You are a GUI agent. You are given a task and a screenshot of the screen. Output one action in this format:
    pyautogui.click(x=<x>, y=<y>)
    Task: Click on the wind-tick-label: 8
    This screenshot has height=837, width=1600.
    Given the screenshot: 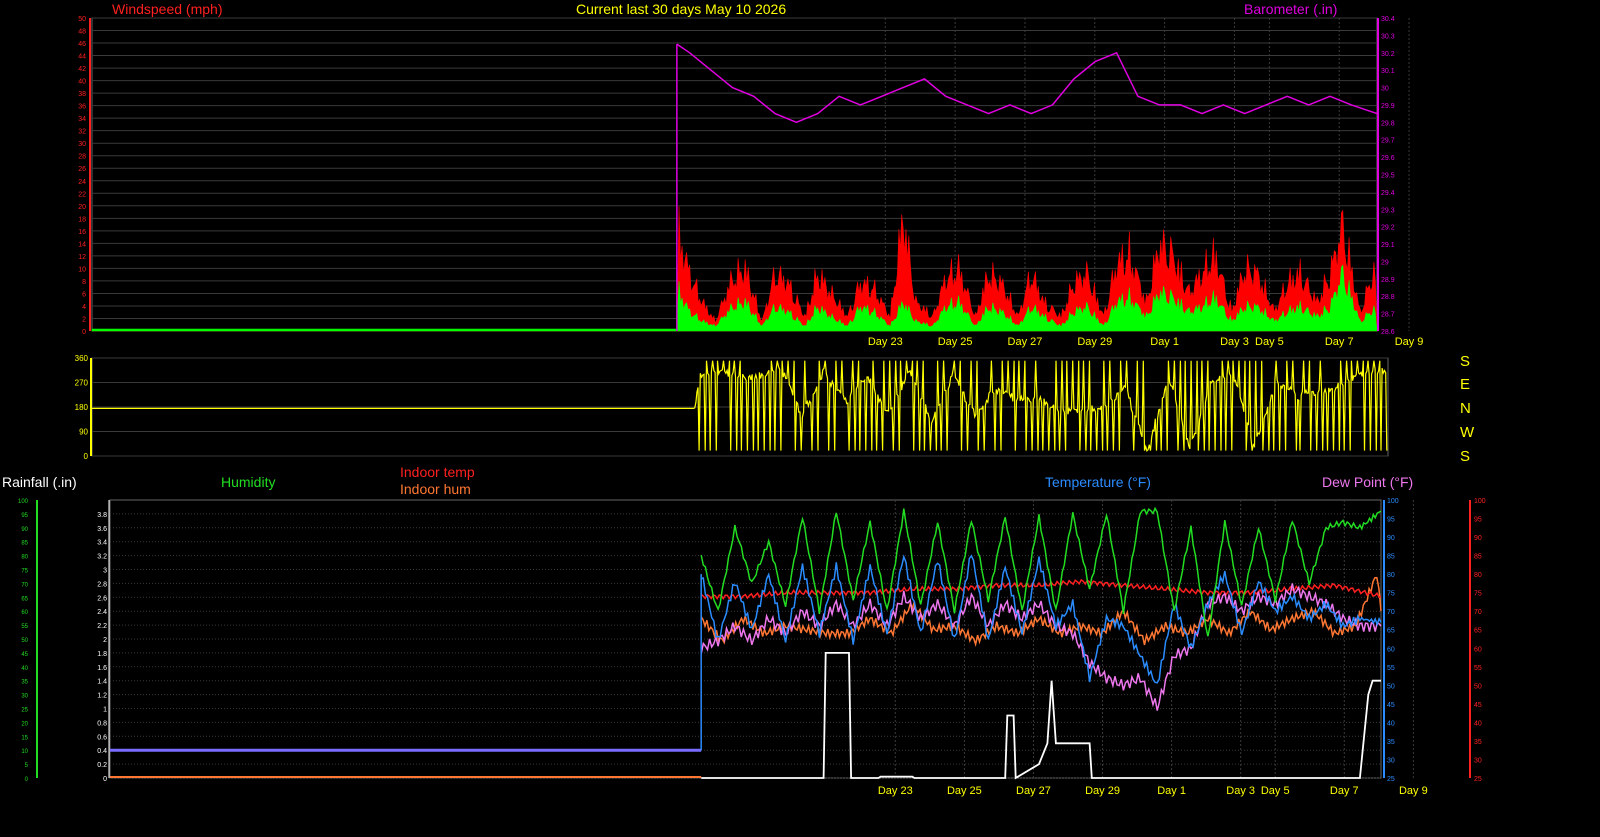 What is the action you would take?
    pyautogui.click(x=84, y=282)
    